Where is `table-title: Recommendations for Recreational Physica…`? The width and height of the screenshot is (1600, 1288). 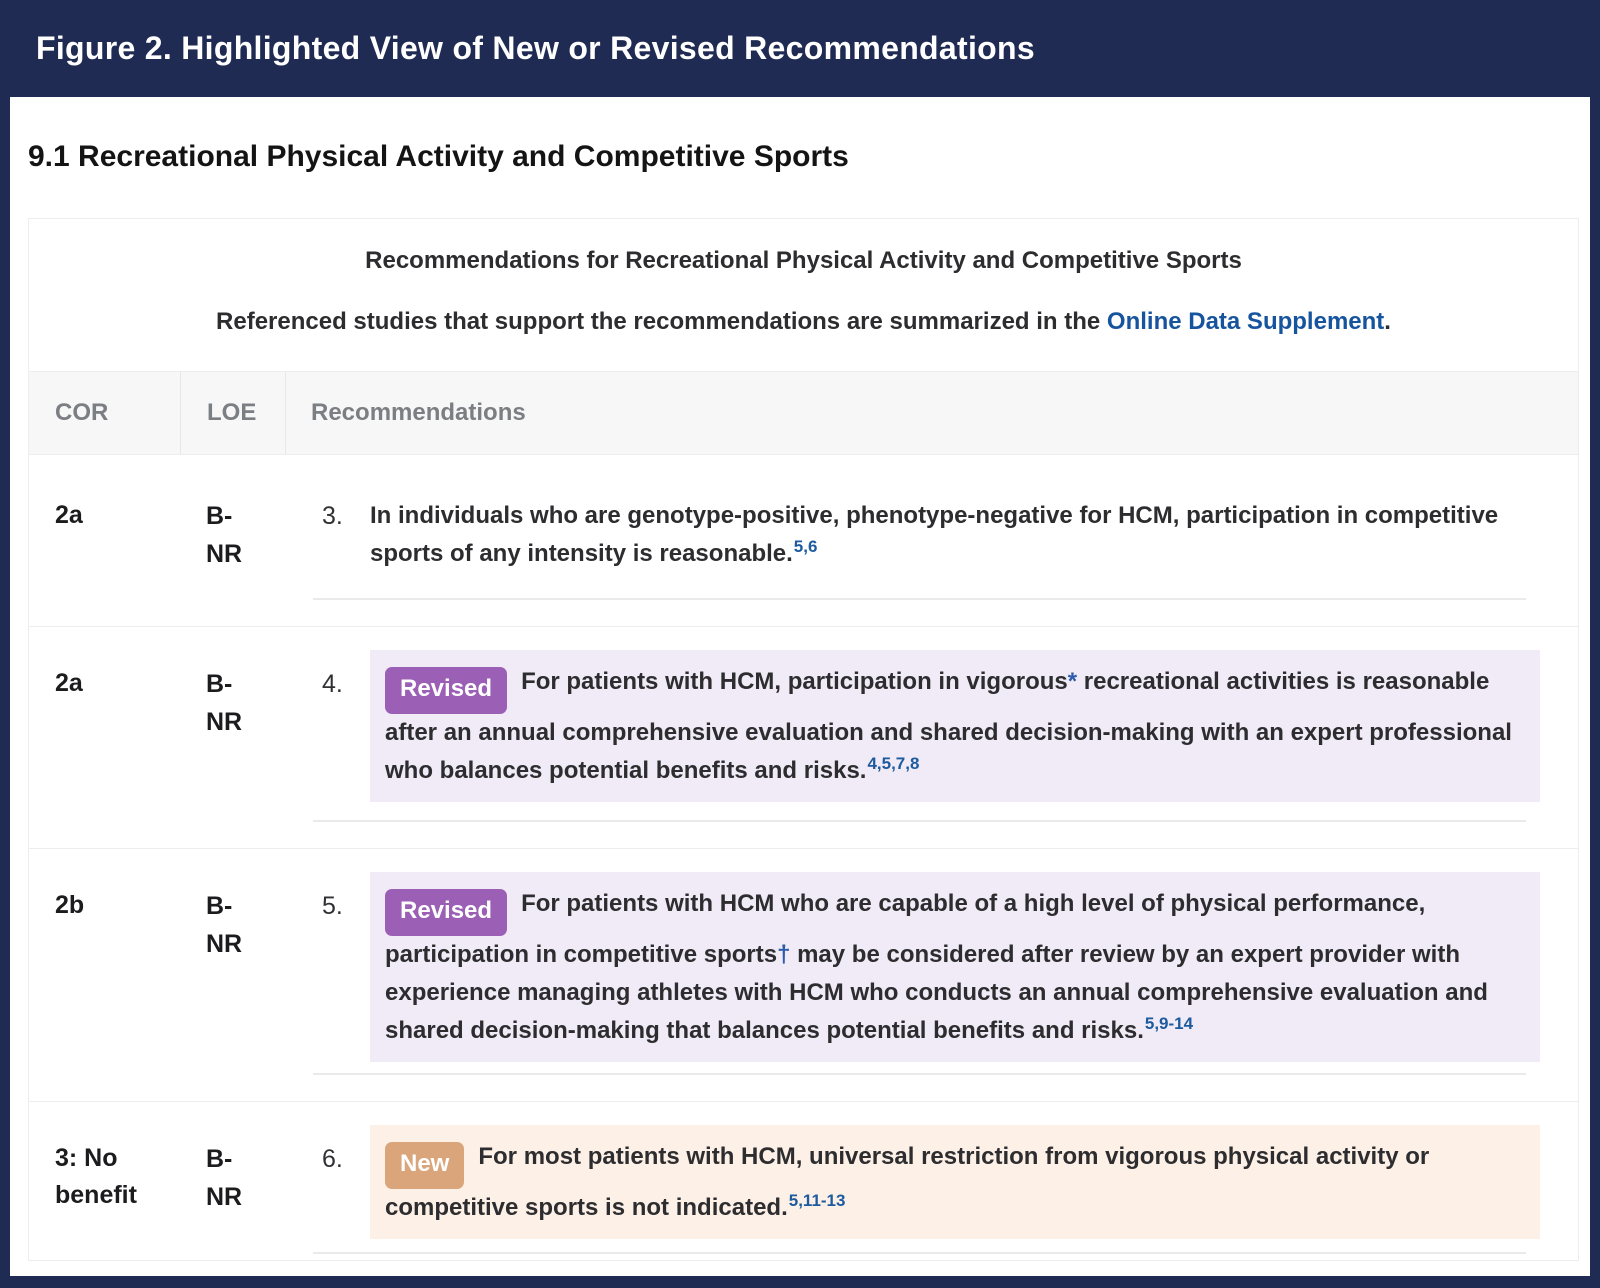
table-title: Recommendations for Recreational Physica… is located at coordinates (803, 260).